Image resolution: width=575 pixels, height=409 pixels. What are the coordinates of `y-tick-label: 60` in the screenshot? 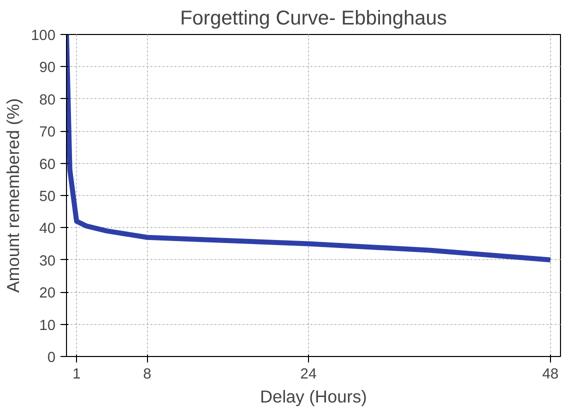 It's located at (47, 164).